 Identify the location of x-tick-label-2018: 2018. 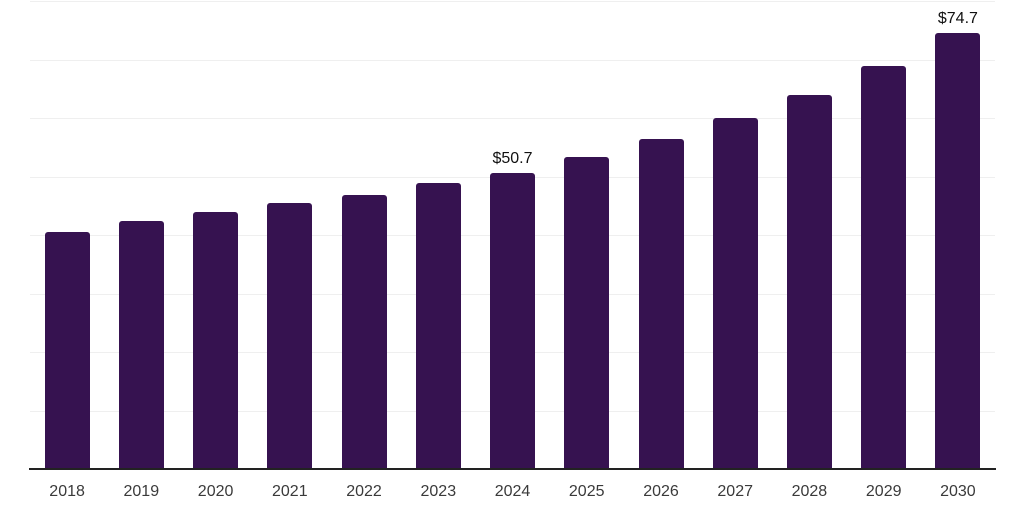
(67, 491).